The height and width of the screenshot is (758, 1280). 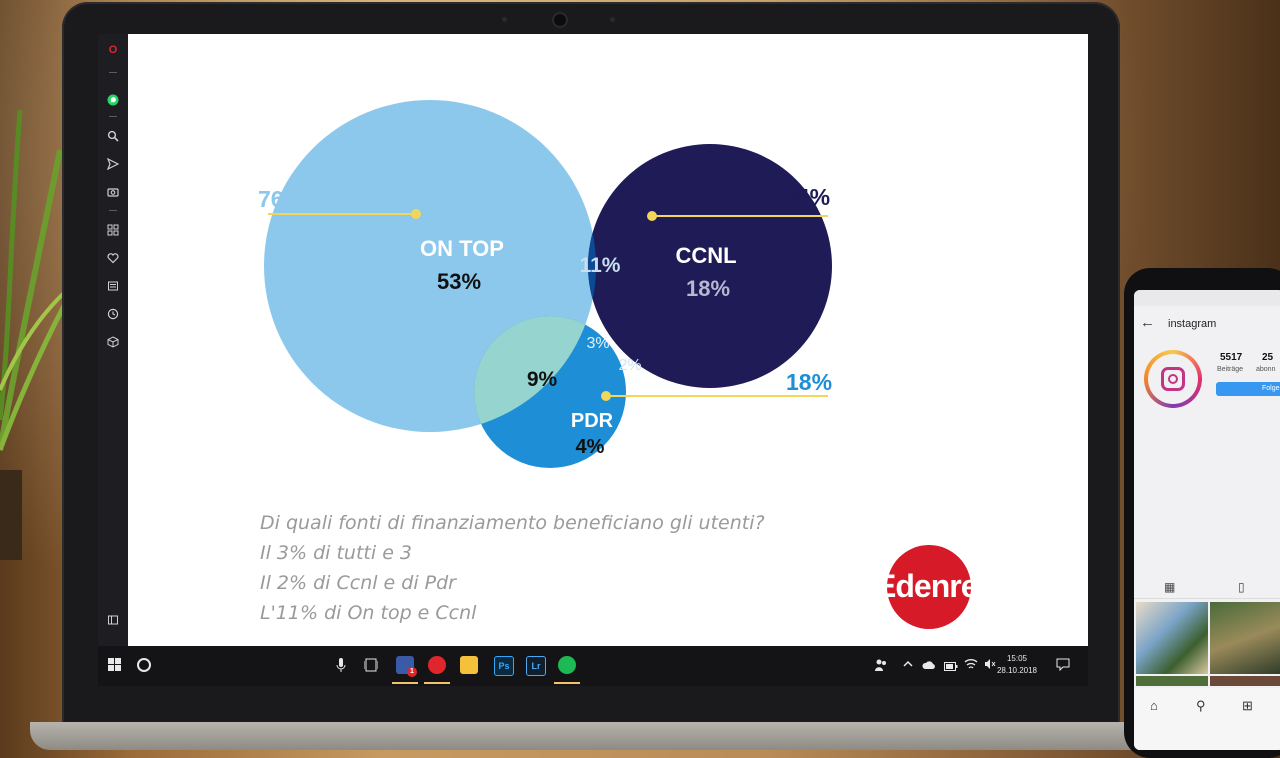 I want to click on search-icon: ⚲, so click(x=1201, y=705).